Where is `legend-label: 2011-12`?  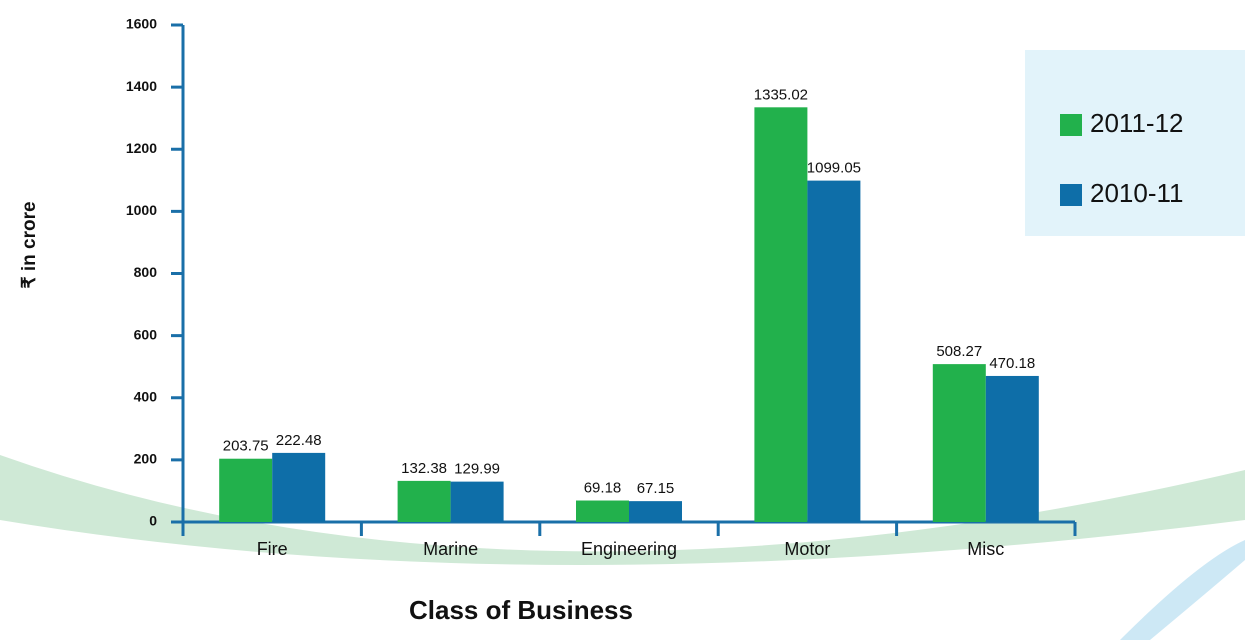
legend-label: 2011-12 is located at coordinates (1137, 123).